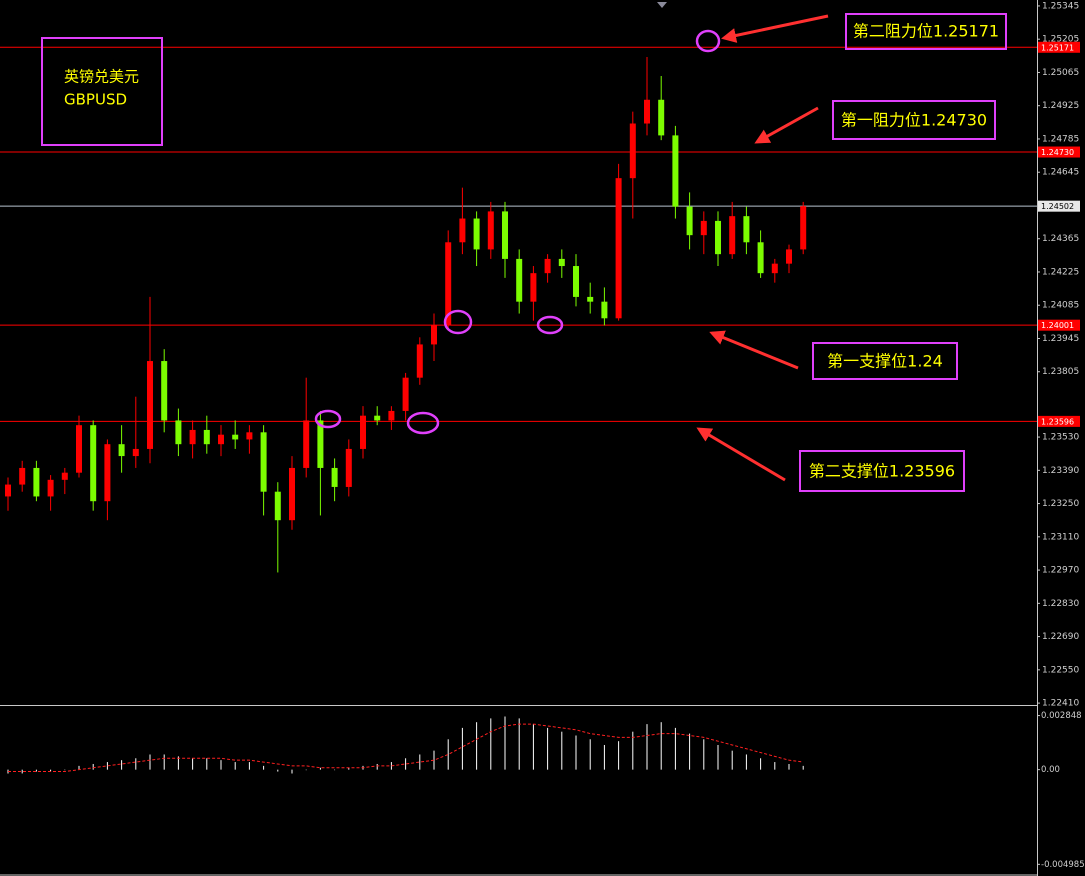 This screenshot has width=1085, height=876. I want to click on y-tick-label: 1.25345, so click(1060, 6).